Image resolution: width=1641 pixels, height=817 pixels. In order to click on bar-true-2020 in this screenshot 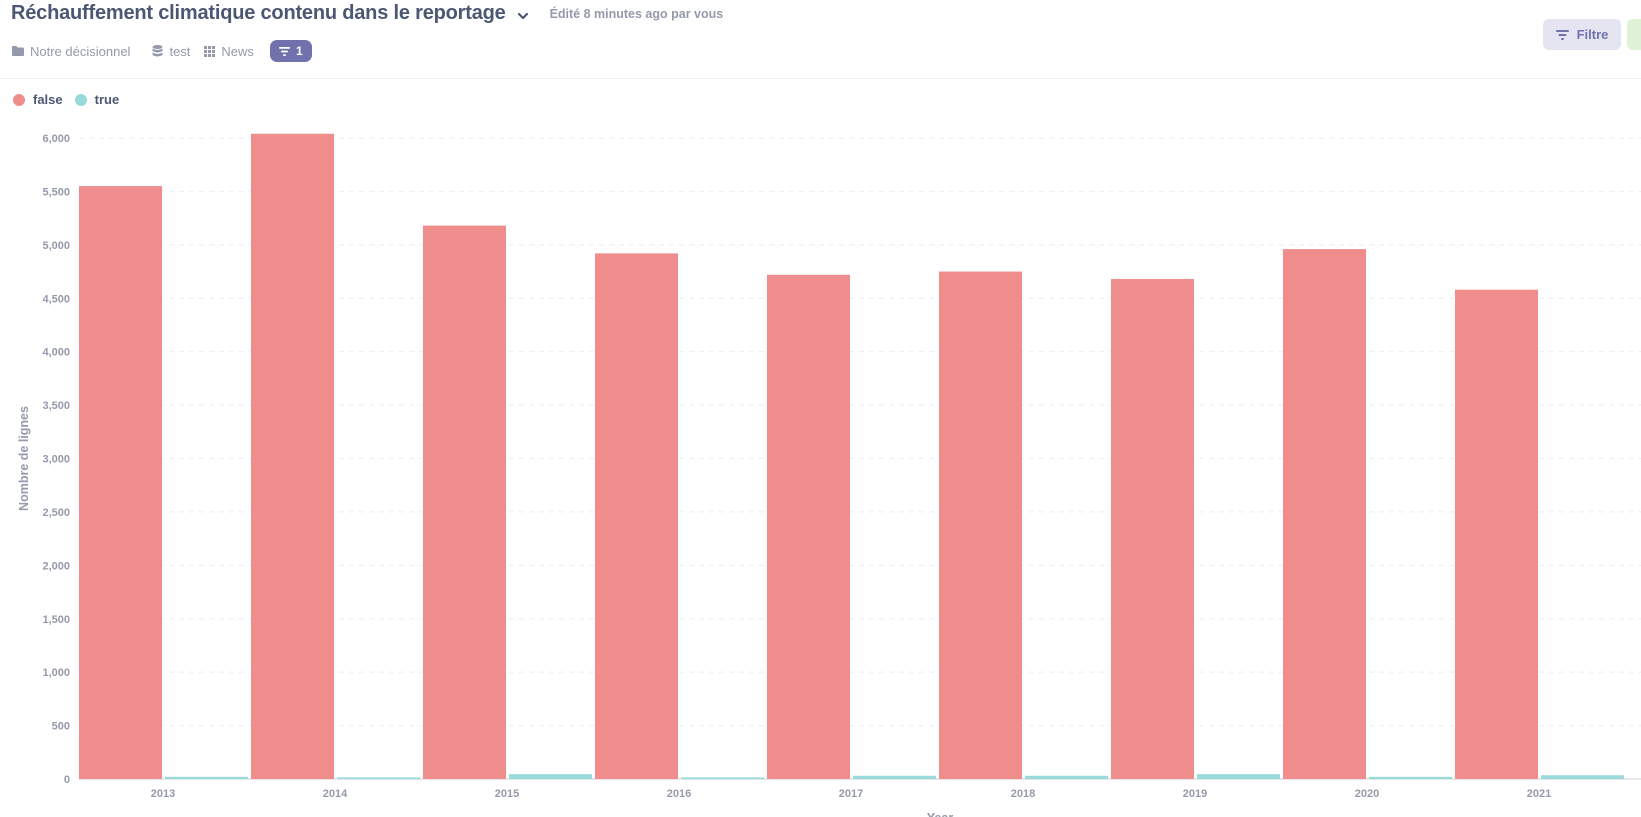, I will do `click(1410, 777)`.